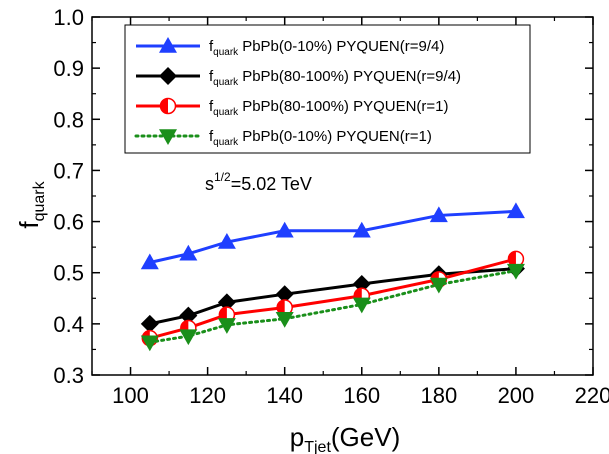 Image resolution: width=609 pixels, height=454 pixels. I want to click on y-tick-label: 0.4, so click(68, 324).